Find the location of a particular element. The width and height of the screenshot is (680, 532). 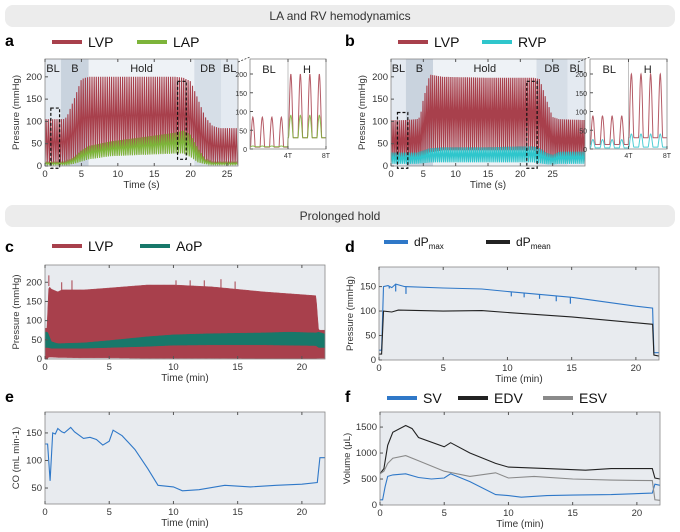

chart-e: 0 5 10 15 20 50 100 150 Time (min) CO (mL min-1) e is located at coordinates (165, 459).